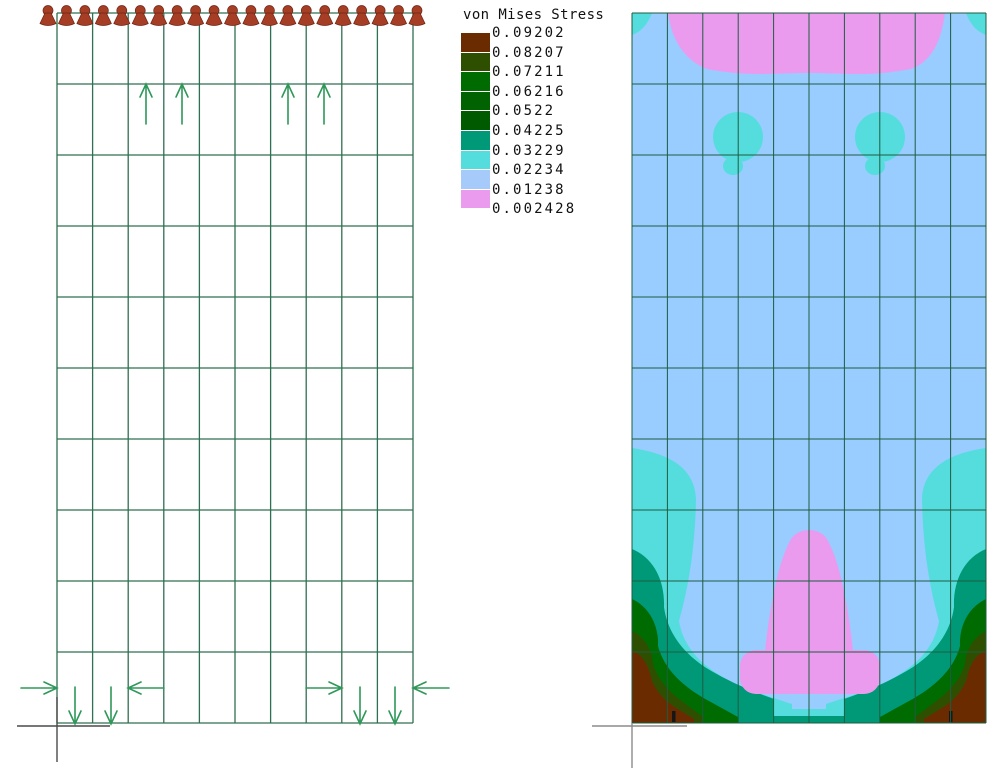 The image size is (1000, 773). What do you see at coordinates (733, 166) in the screenshot?
I see `contour-blob-left-lobe` at bounding box center [733, 166].